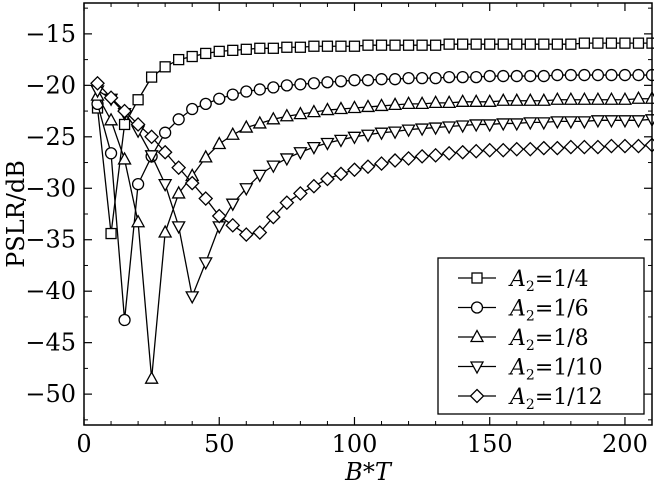 This screenshot has height=489, width=654. I want to click on legend-label: A2=1/10, so click(555, 370).